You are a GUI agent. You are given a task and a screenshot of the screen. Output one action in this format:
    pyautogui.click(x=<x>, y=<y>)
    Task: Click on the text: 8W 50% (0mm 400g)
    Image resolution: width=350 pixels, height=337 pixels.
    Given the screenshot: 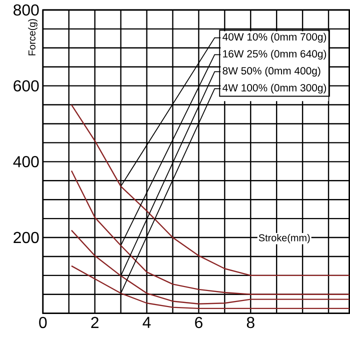 What is the action you would take?
    pyautogui.click(x=271, y=71)
    